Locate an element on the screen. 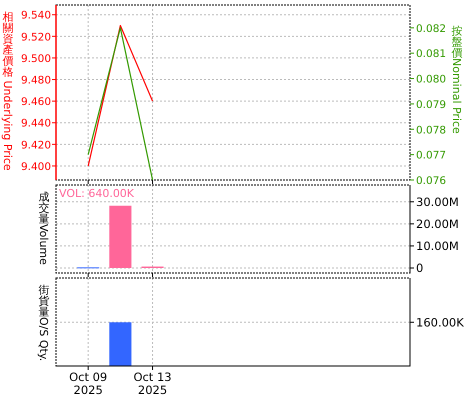 This screenshot has width=475, height=400. y-tick-label: 9.480 is located at coordinates (35, 80).